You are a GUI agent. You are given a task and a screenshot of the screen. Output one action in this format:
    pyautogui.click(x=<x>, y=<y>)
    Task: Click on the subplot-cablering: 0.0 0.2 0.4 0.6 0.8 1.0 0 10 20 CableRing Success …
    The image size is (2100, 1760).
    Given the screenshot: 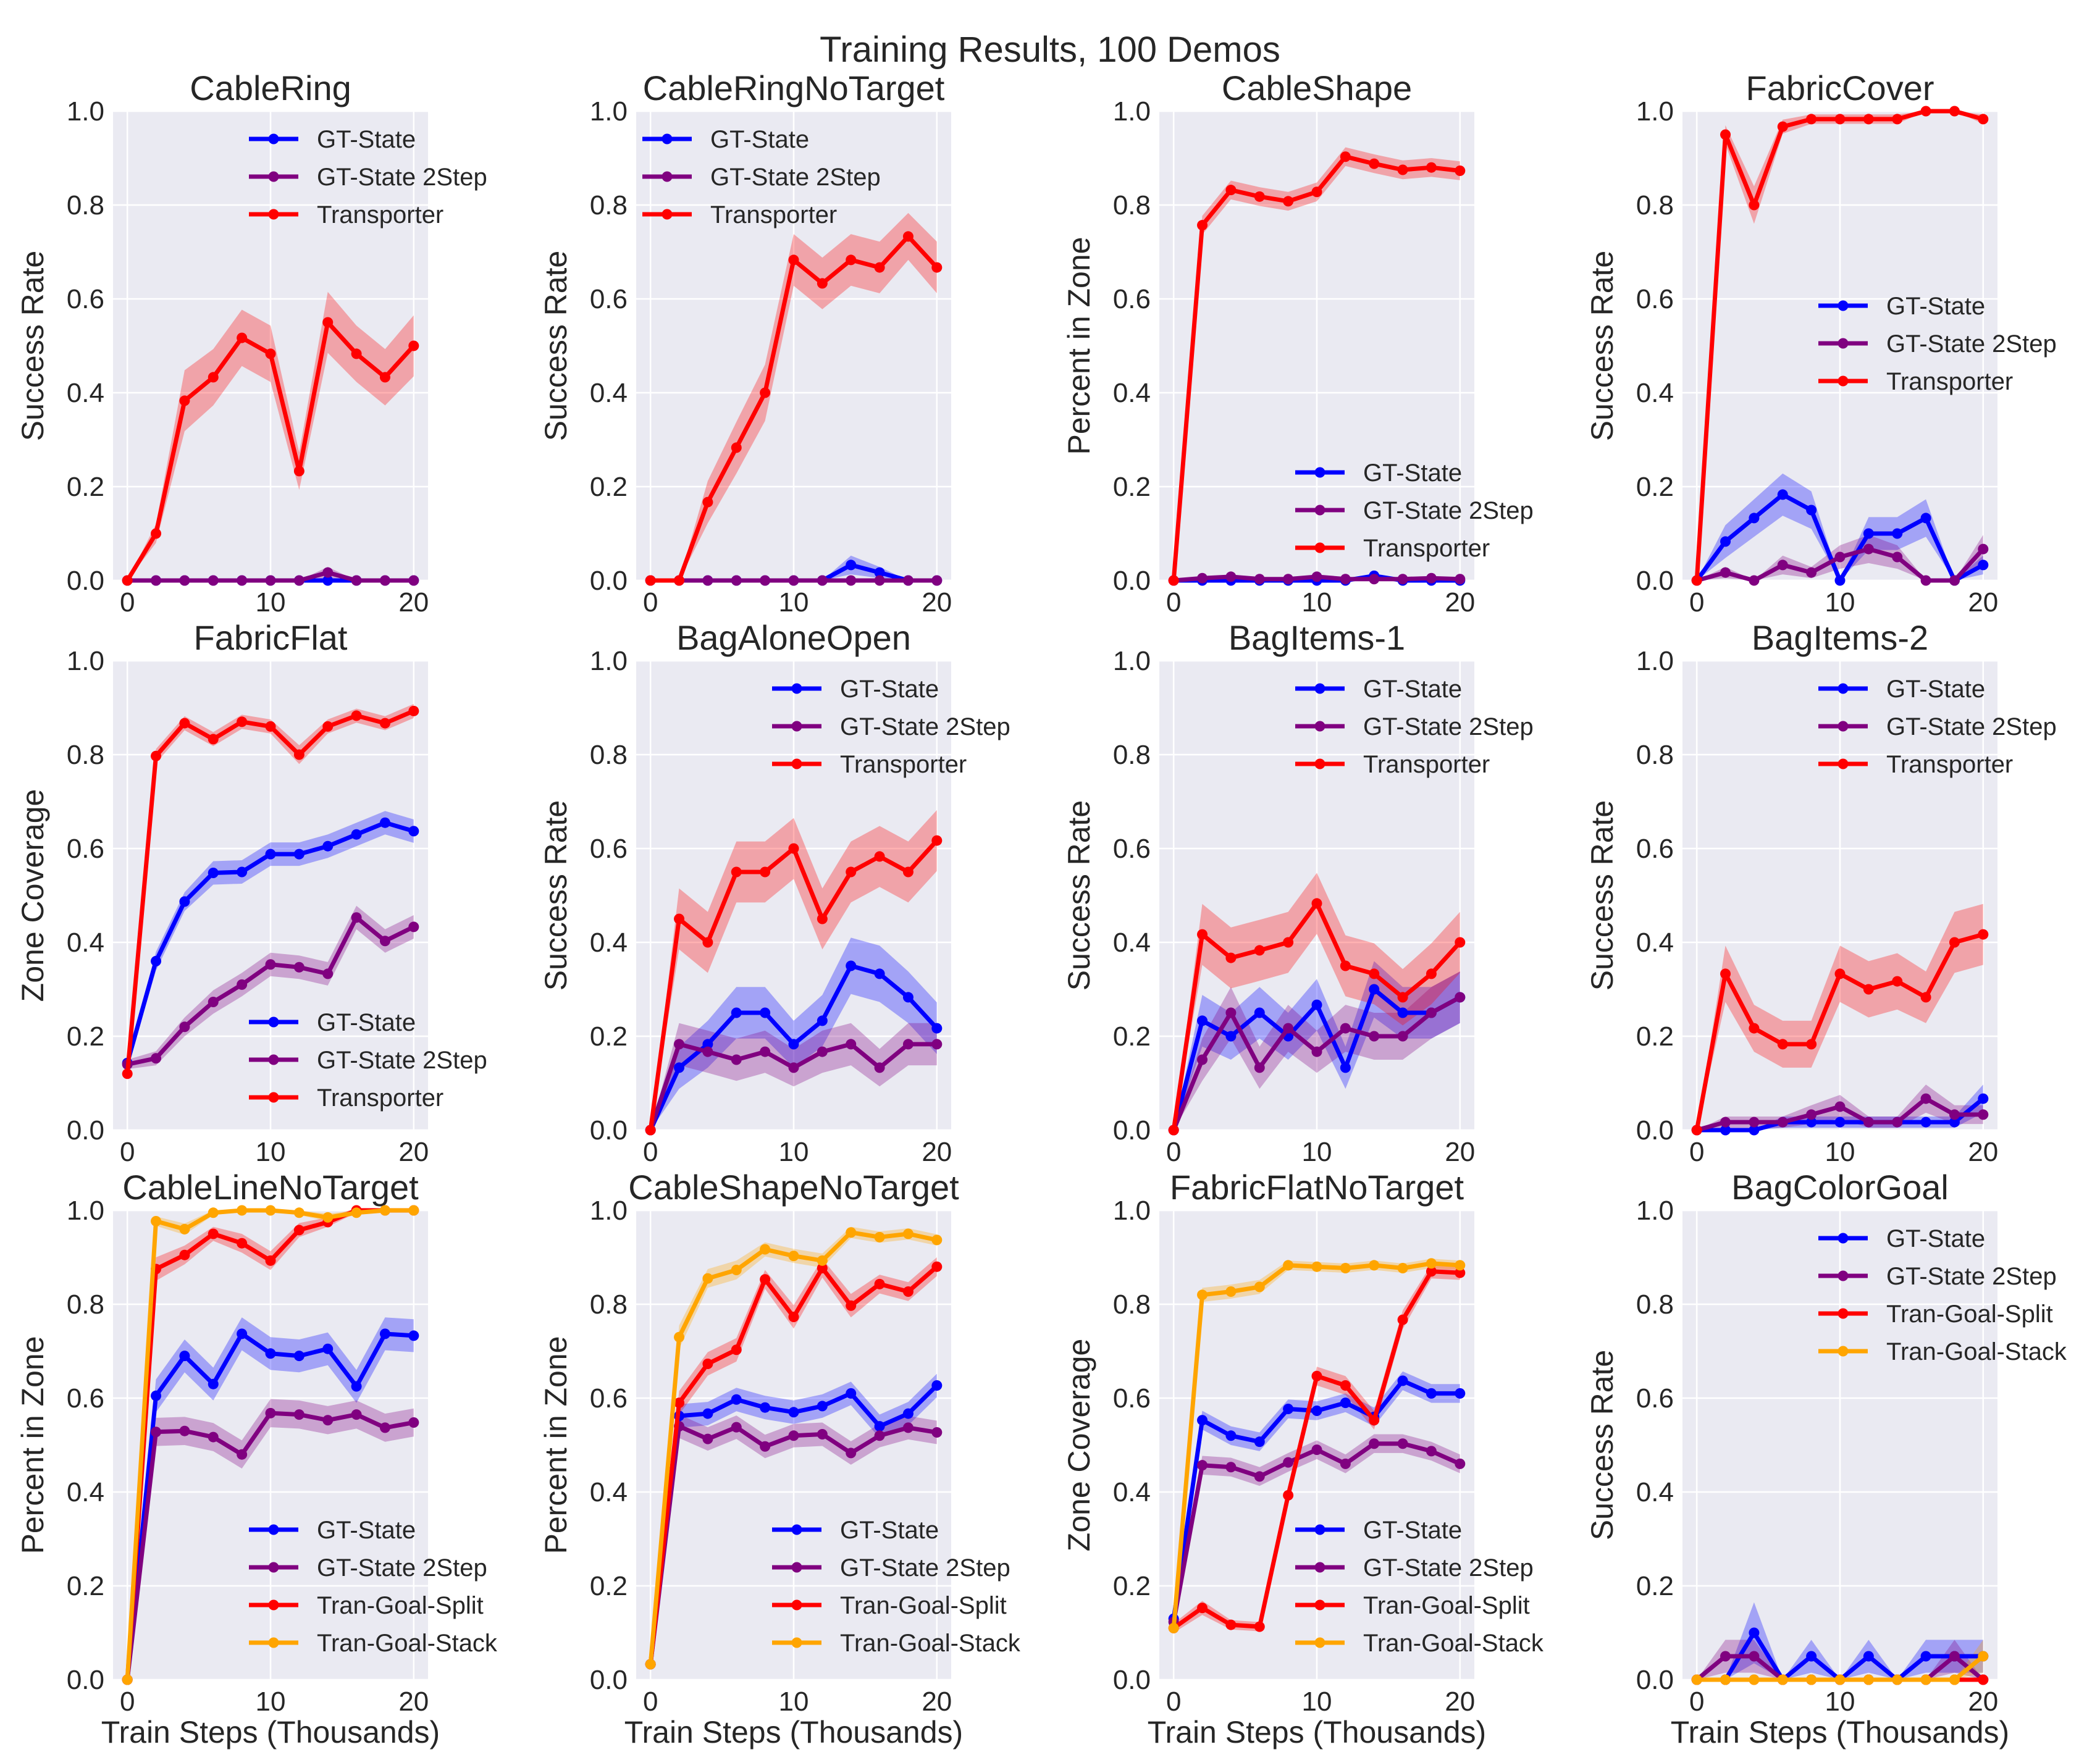 What is the action you would take?
    pyautogui.click(x=251, y=344)
    